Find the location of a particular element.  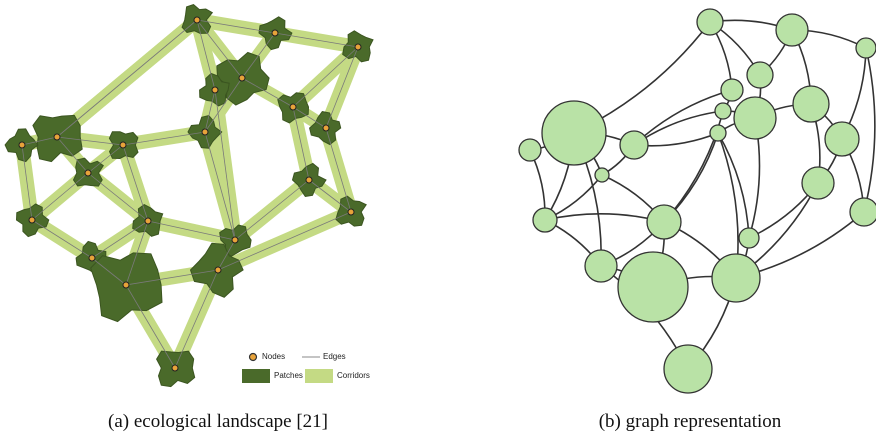

legend-patches: Patches is located at coordinates (288, 375).